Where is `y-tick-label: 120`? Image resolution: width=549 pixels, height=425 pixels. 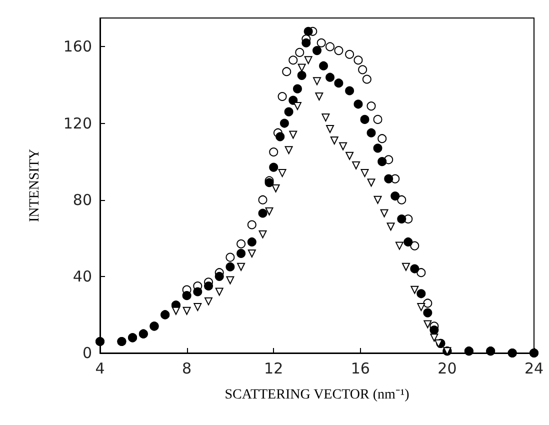
y-tick-label: 120 is located at coordinates (77, 123).